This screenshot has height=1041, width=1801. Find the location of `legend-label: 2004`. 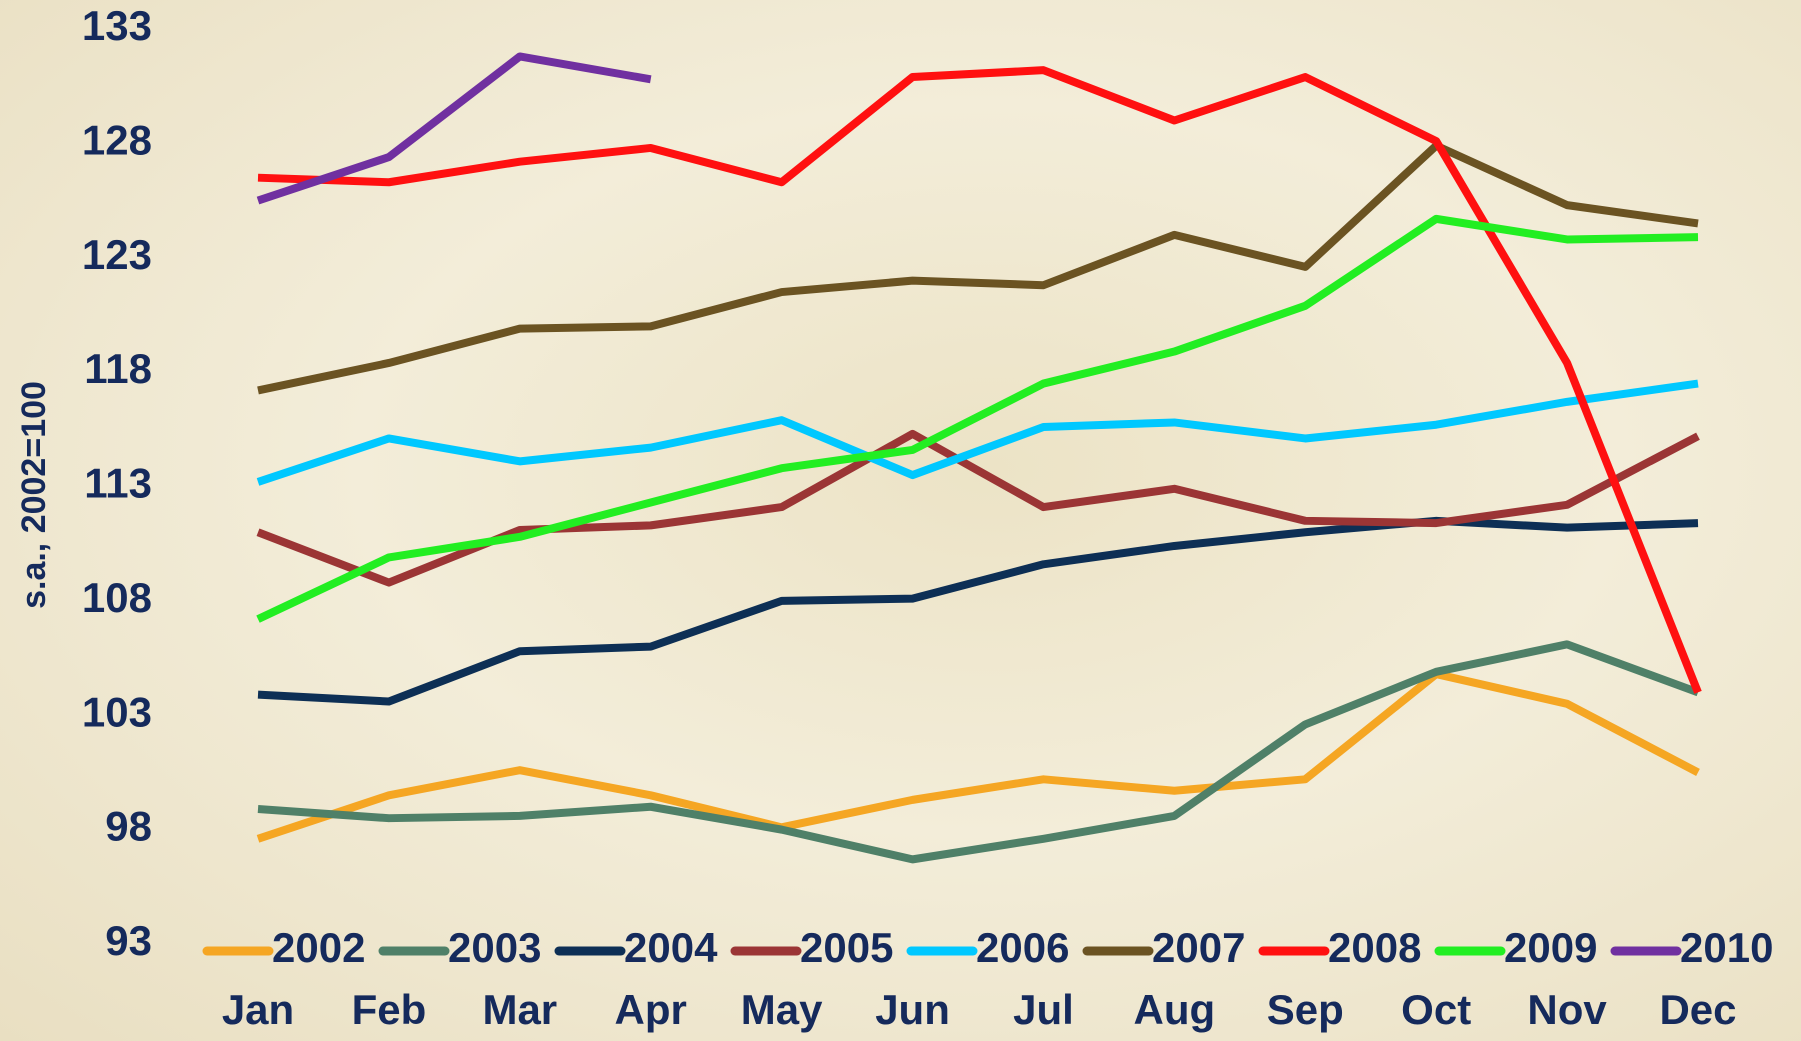

legend-label: 2004 is located at coordinates (671, 947).